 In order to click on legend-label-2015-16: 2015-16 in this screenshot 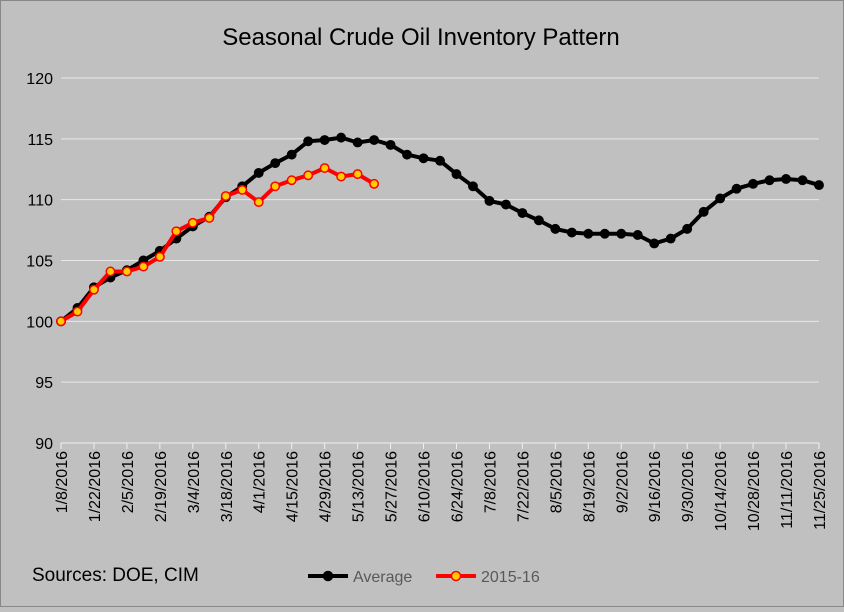, I will do `click(510, 577)`.